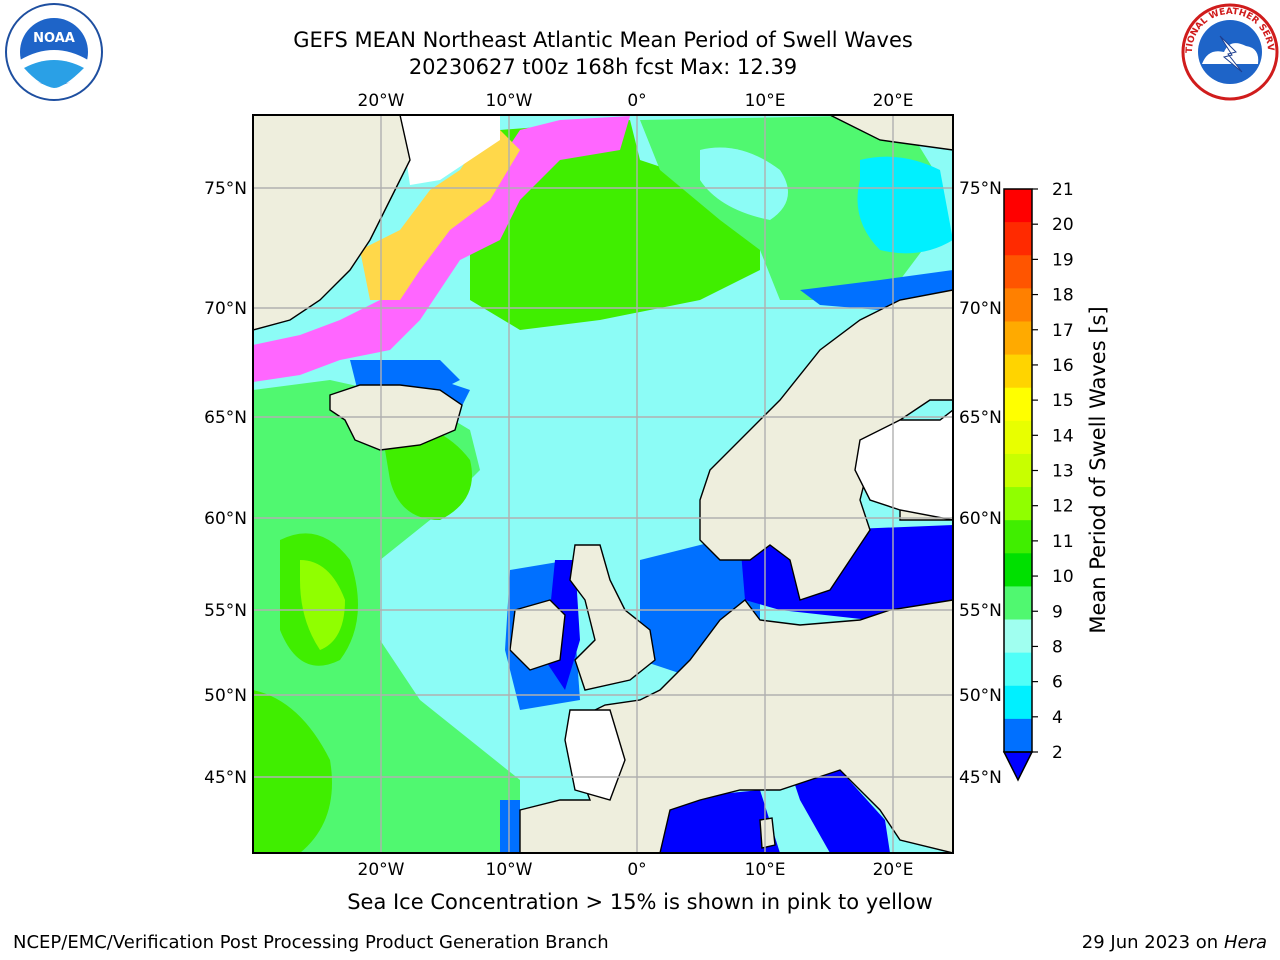 The height and width of the screenshot is (960, 1280). What do you see at coordinates (1057, 612) in the screenshot?
I see `colorbar-tick-label: 9` at bounding box center [1057, 612].